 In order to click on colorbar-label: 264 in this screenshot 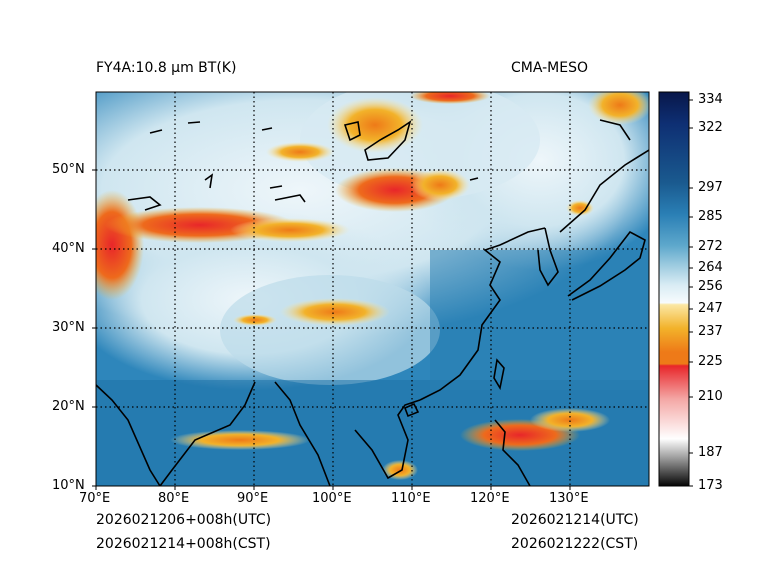, I will do `click(710, 267)`.